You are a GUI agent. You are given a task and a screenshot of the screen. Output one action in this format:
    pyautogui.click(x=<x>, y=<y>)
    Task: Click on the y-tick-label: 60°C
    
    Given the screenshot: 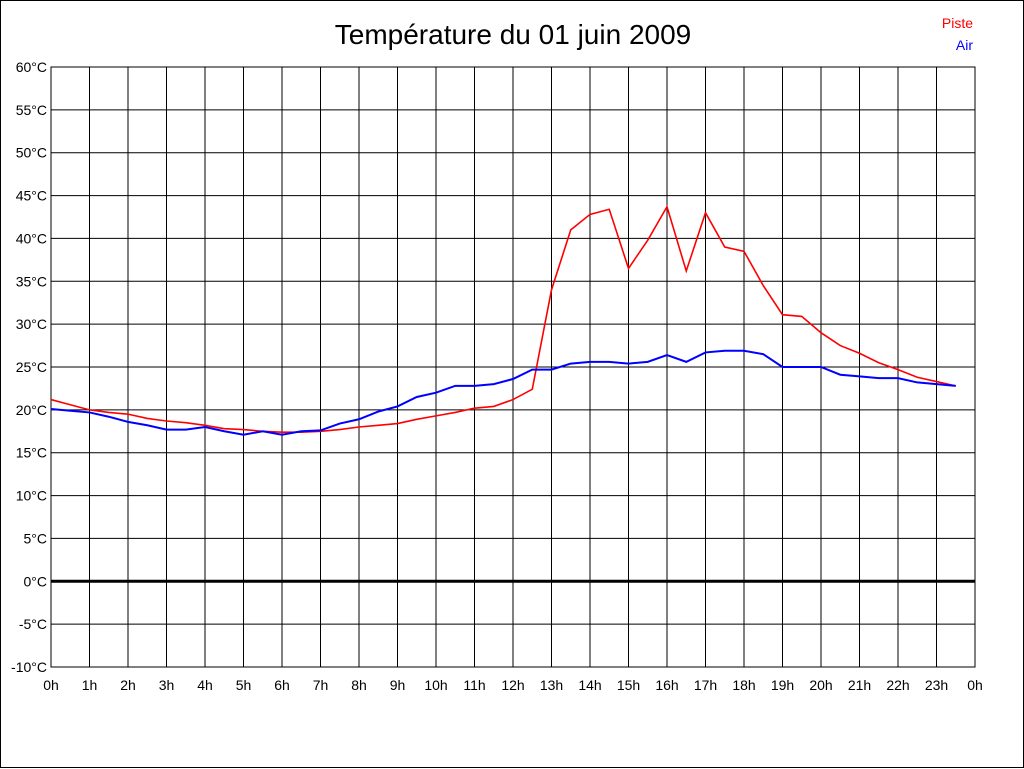 What is the action you would take?
    pyautogui.click(x=31, y=67)
    